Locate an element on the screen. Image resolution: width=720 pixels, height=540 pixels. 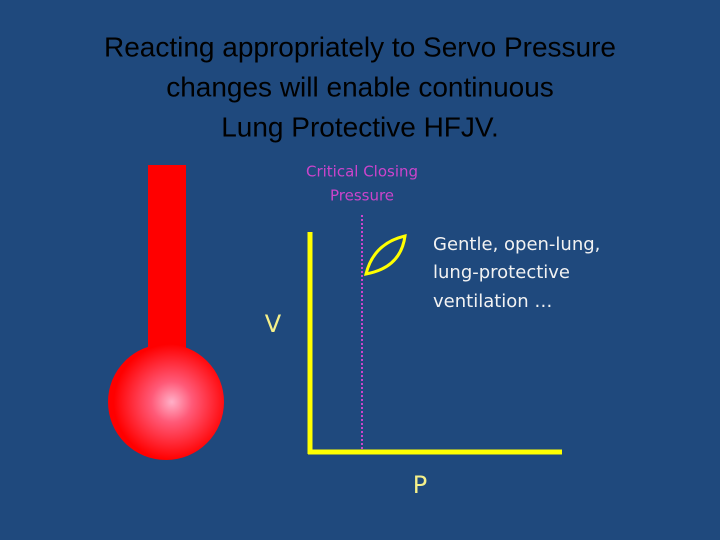
thermometer is located at coordinates (166, 312).